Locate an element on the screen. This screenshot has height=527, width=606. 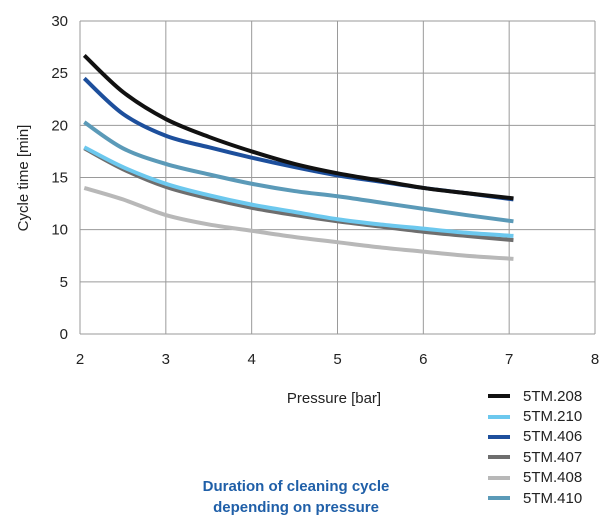
x-axis-label: Pressure [bar] is located at coordinates (334, 398).